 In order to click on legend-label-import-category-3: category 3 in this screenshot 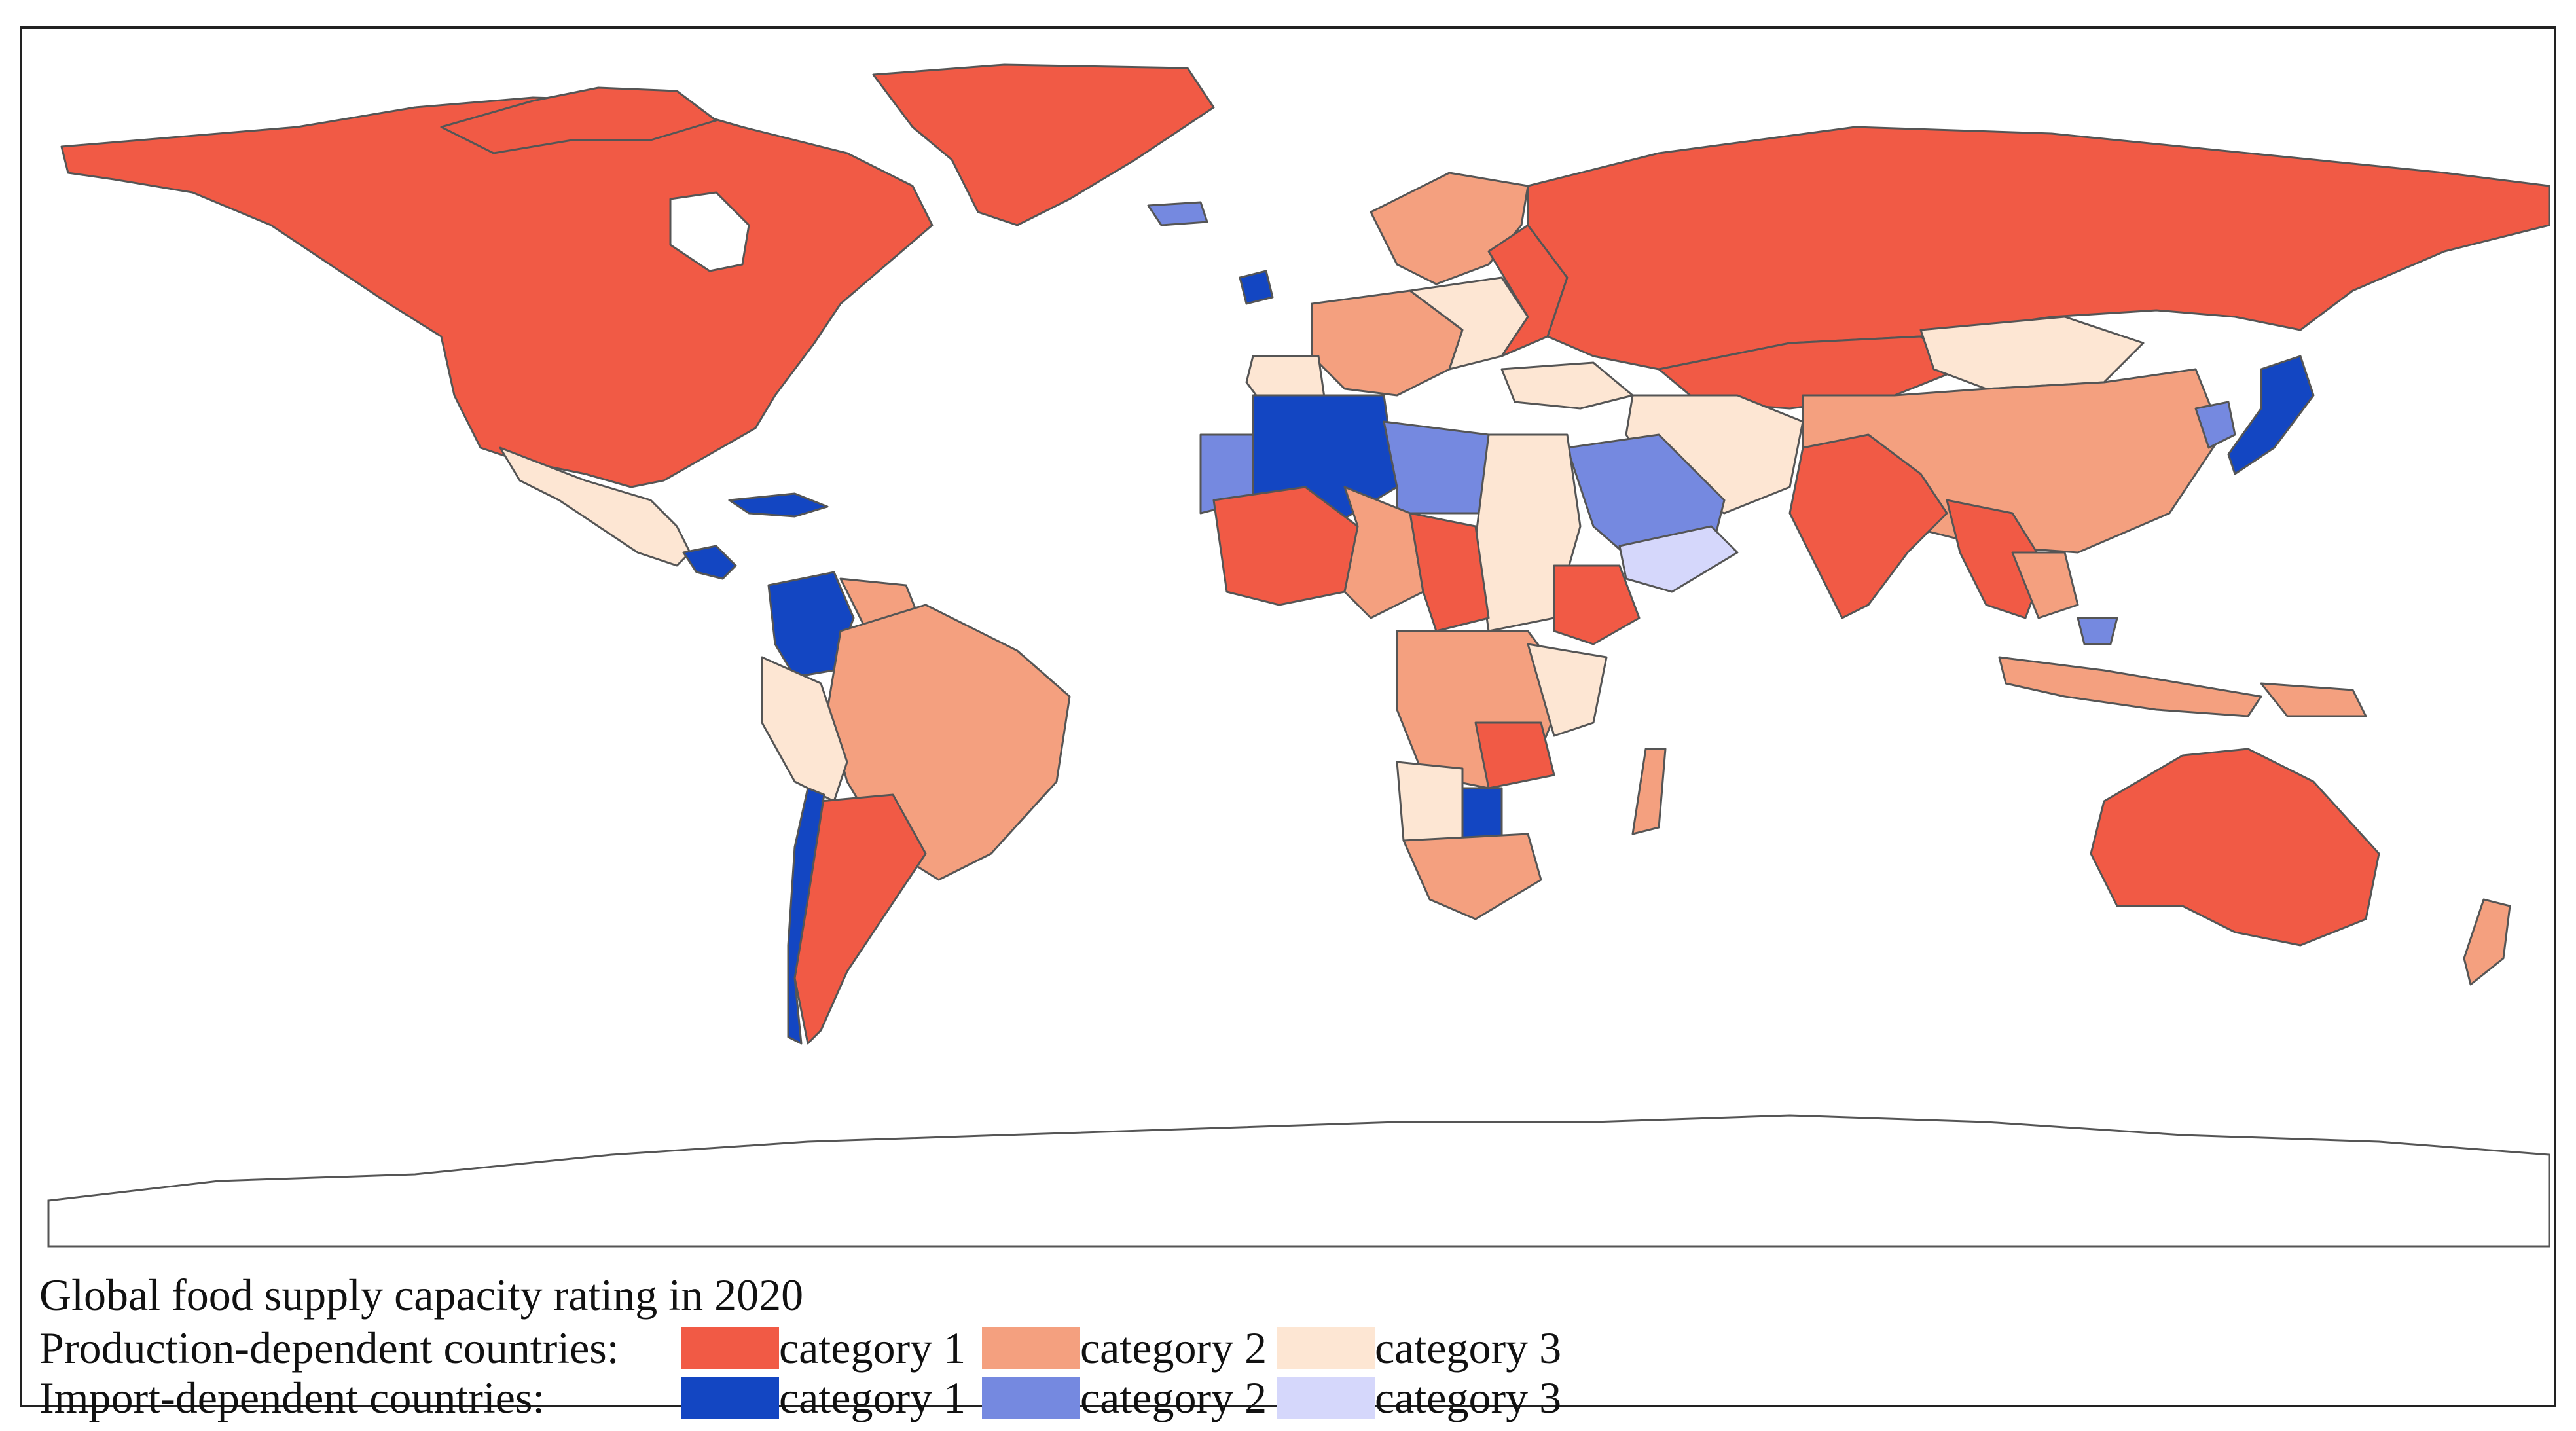, I will do `click(1468, 1397)`.